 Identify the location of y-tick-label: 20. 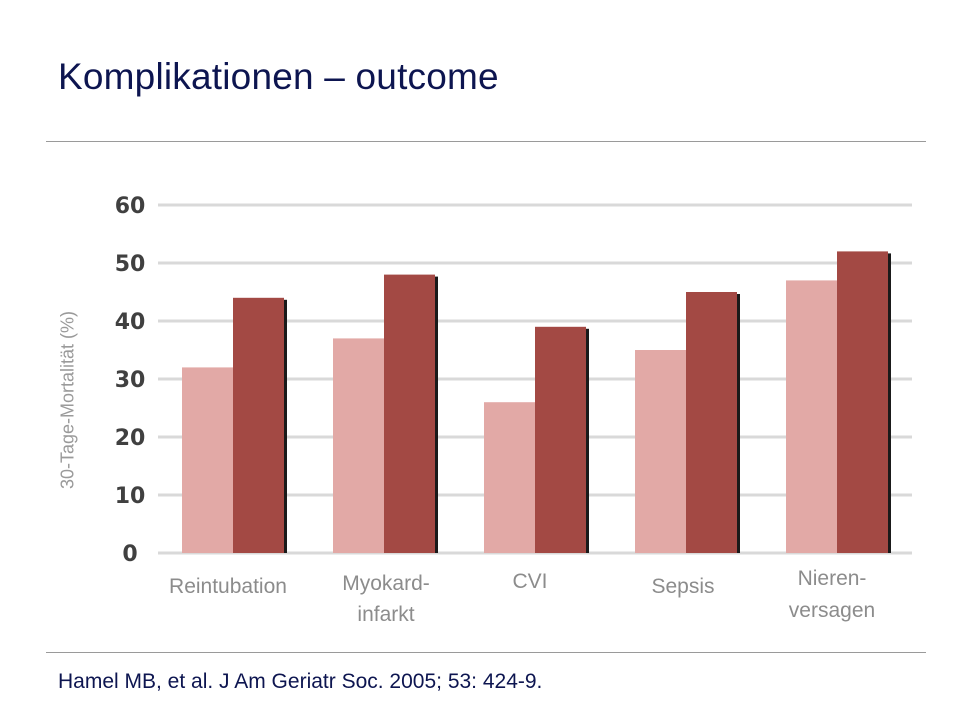
(130, 438).